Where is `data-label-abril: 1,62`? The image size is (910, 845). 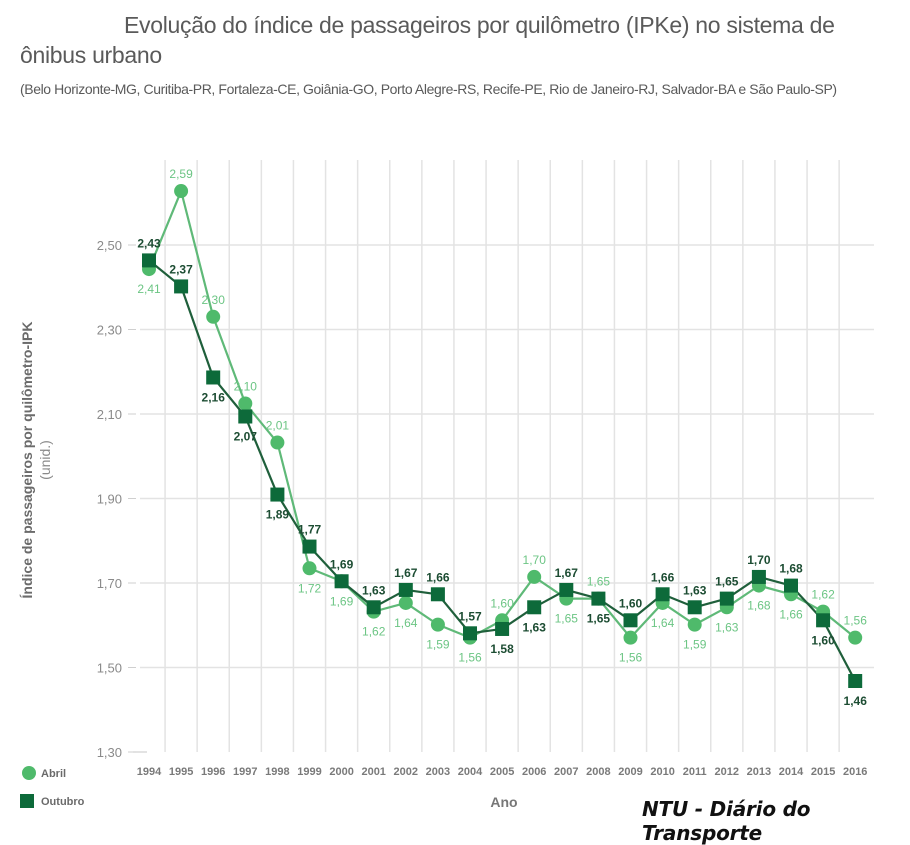
data-label-abril: 1,62 is located at coordinates (374, 632).